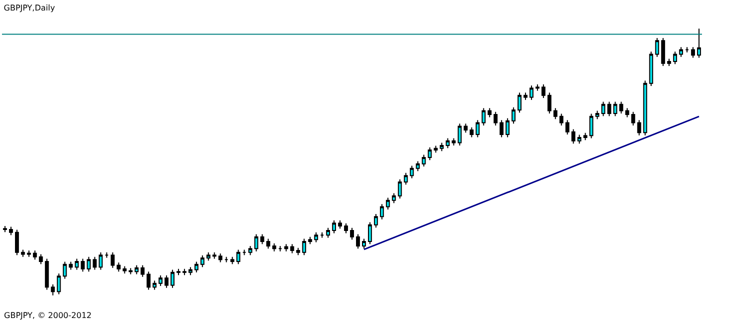 The image size is (750, 334). Describe the element at coordinates (30, 8) in the screenshot. I see `chart-title: GBPJPY,Daily` at that location.